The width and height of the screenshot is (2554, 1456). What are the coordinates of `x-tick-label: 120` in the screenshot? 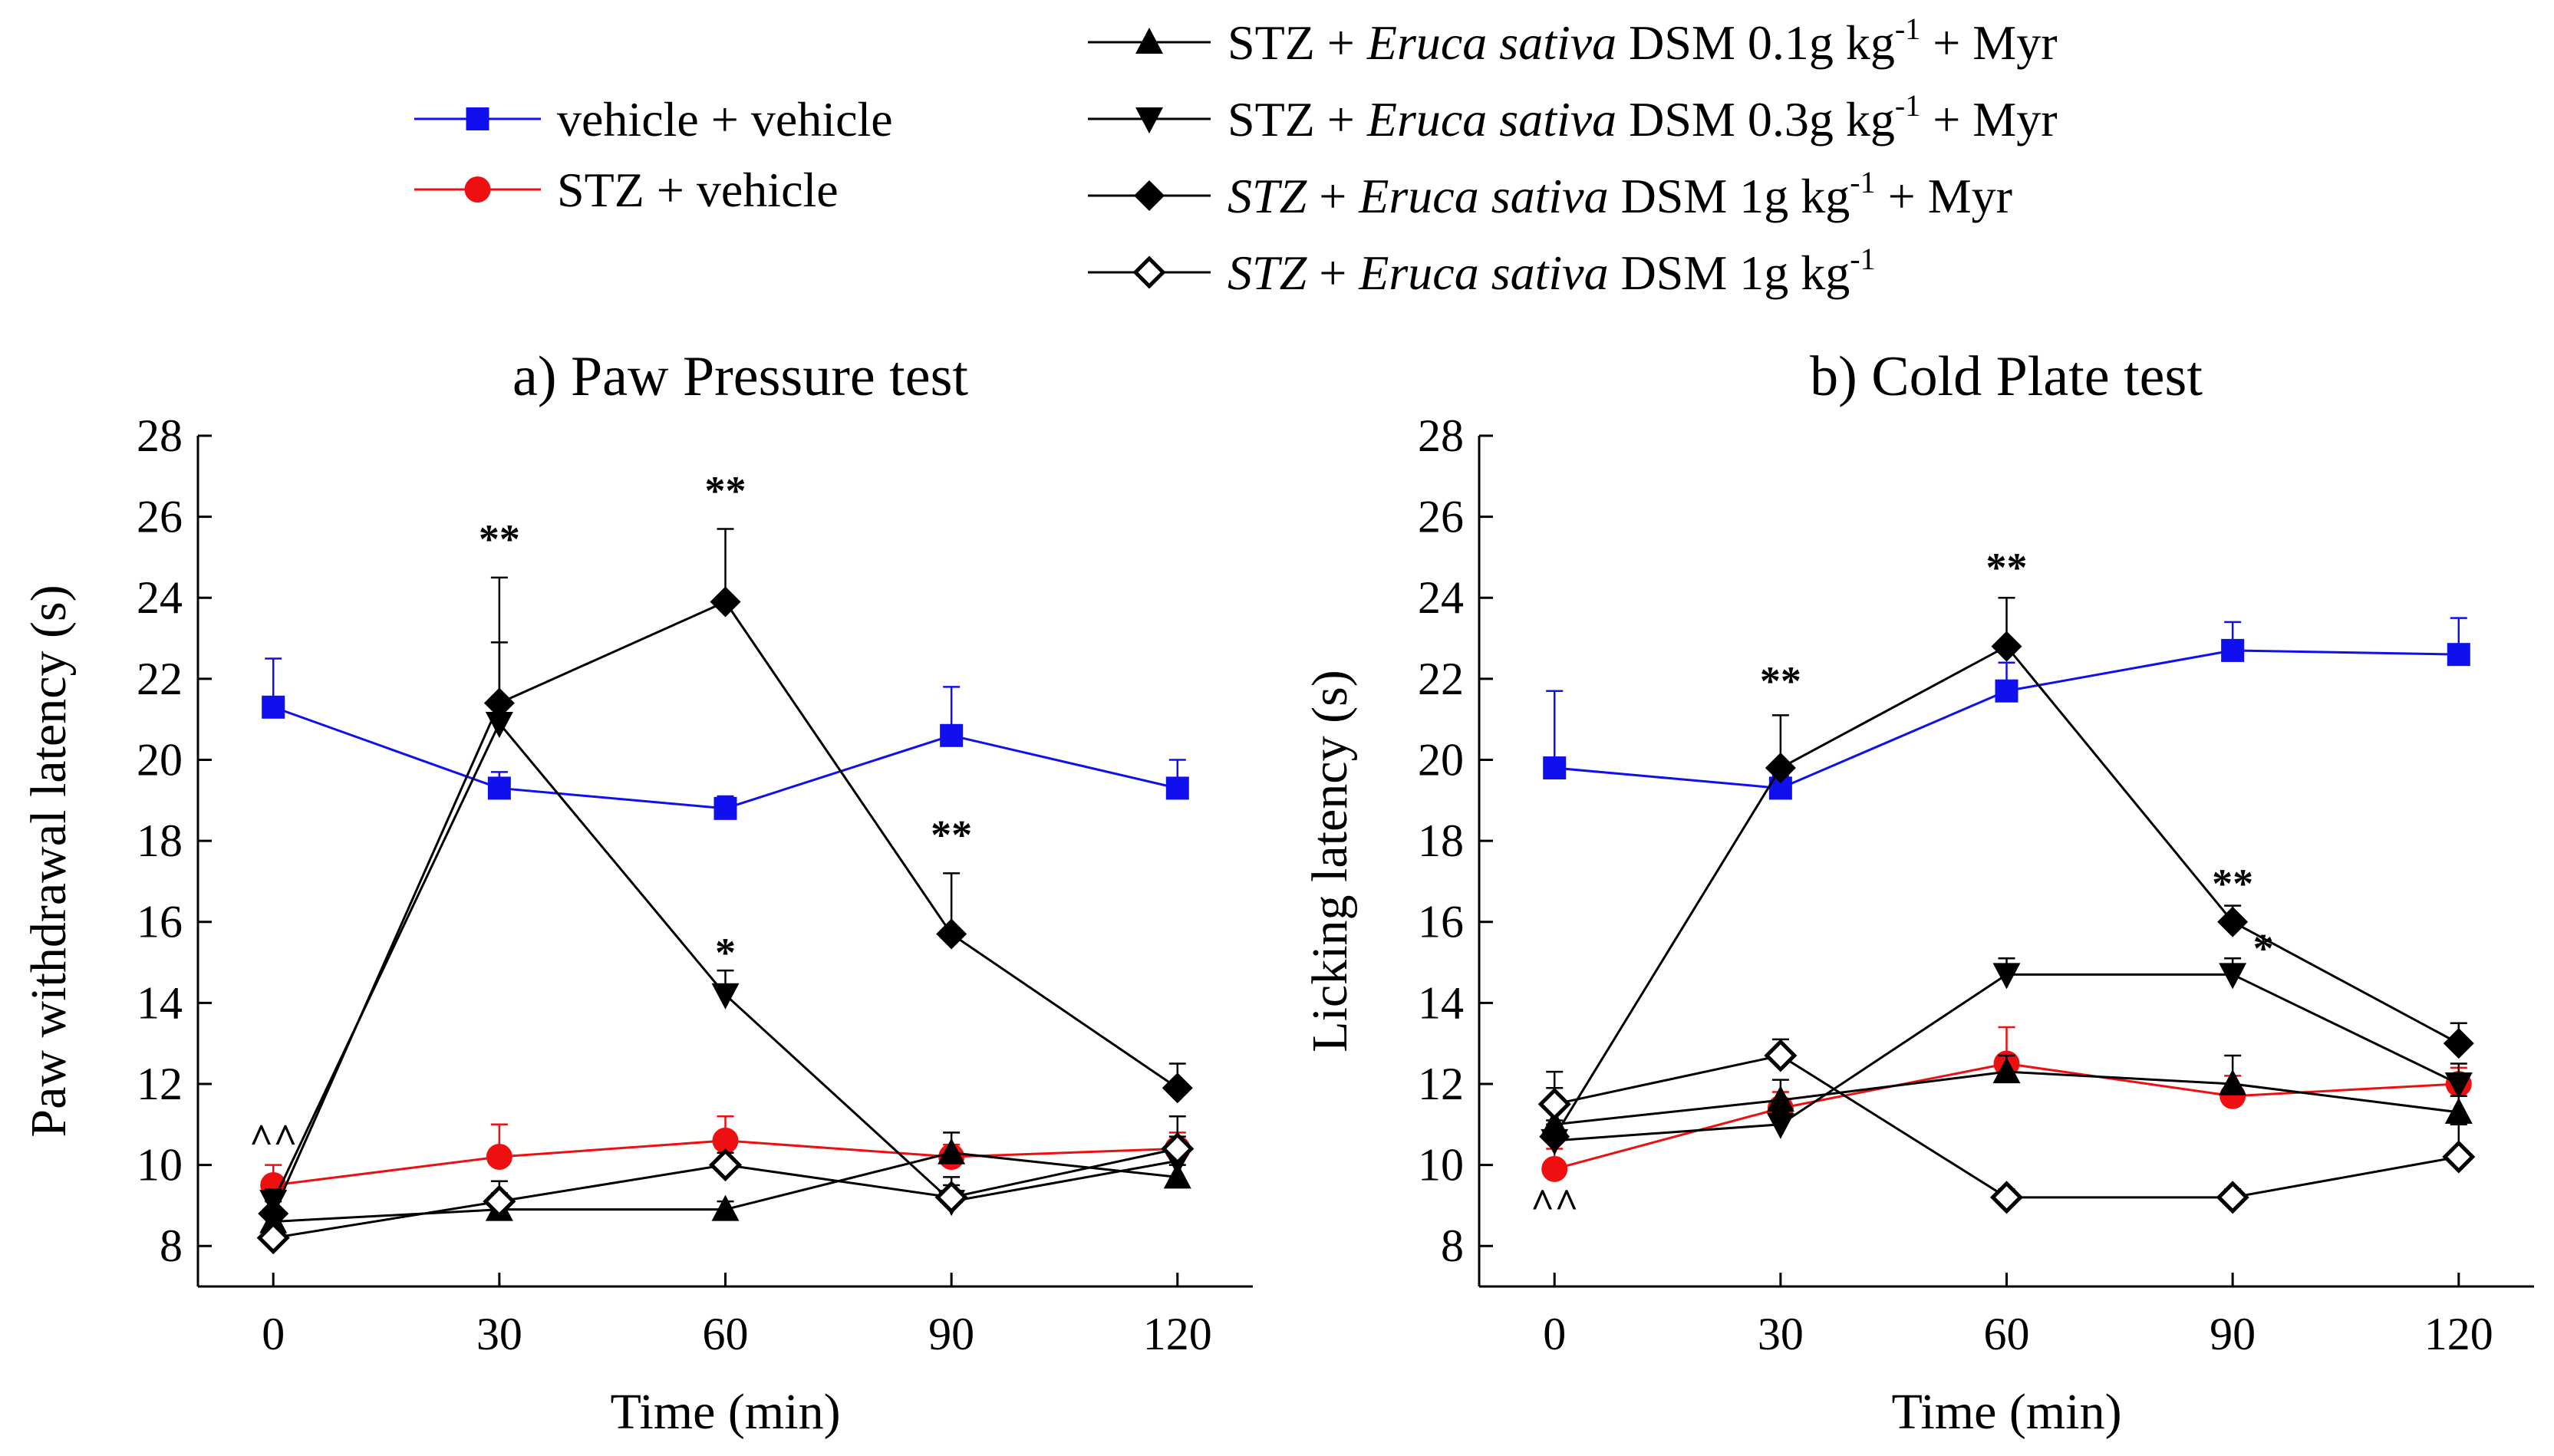 It's located at (1177, 1334).